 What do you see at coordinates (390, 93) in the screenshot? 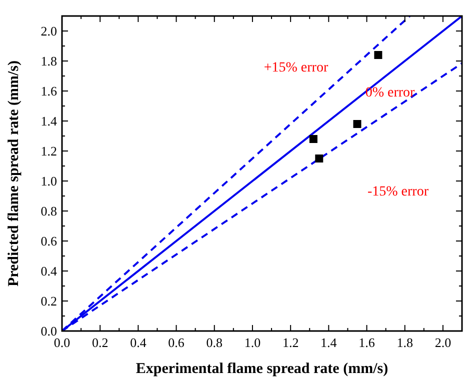
I see `annotation: 0% error` at bounding box center [390, 93].